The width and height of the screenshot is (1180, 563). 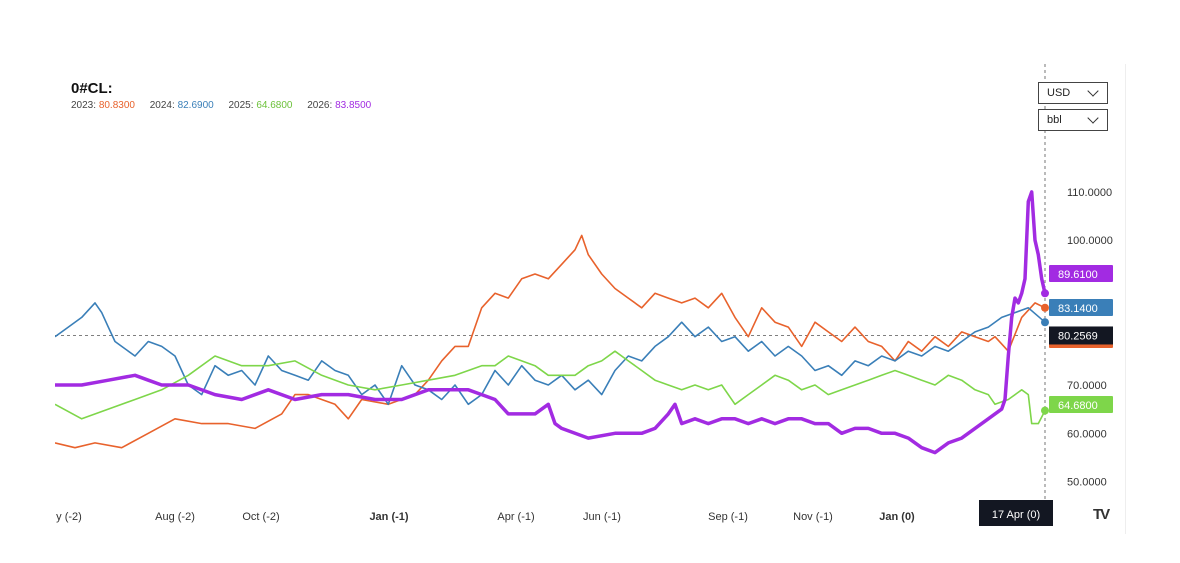 I want to click on legend-value-2023: 80.8300, so click(x=116, y=105).